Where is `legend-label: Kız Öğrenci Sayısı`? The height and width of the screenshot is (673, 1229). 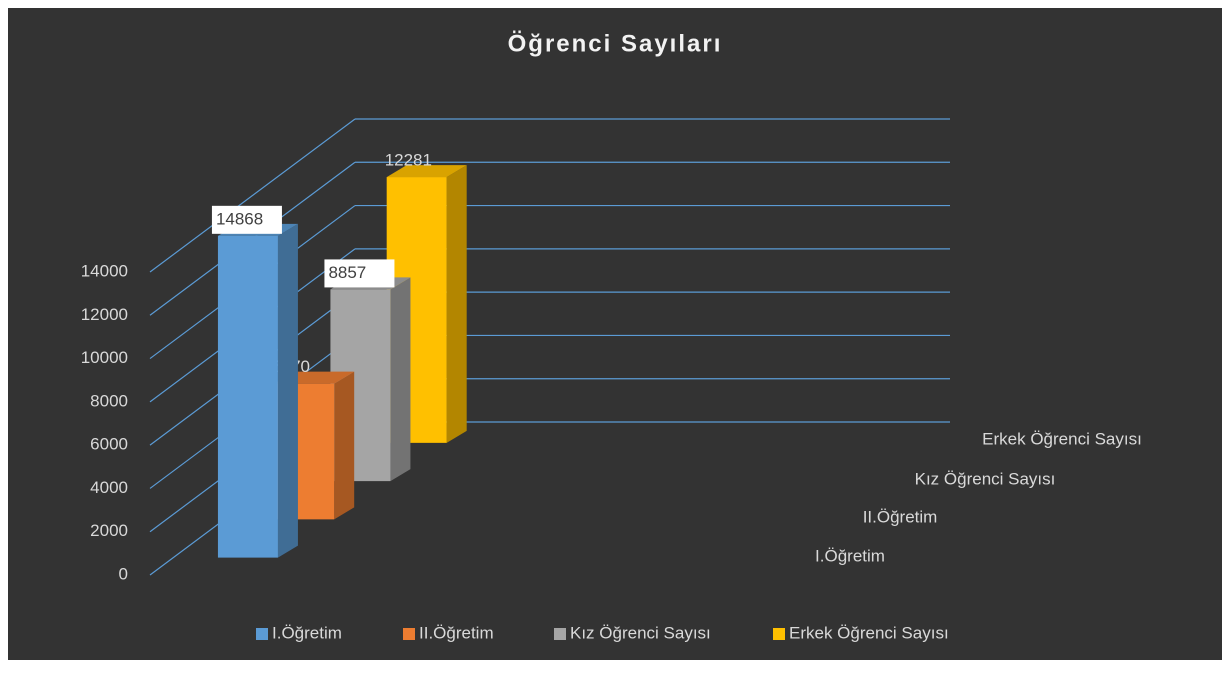
legend-label: Kız Öğrenci Sayısı is located at coordinates (640, 632).